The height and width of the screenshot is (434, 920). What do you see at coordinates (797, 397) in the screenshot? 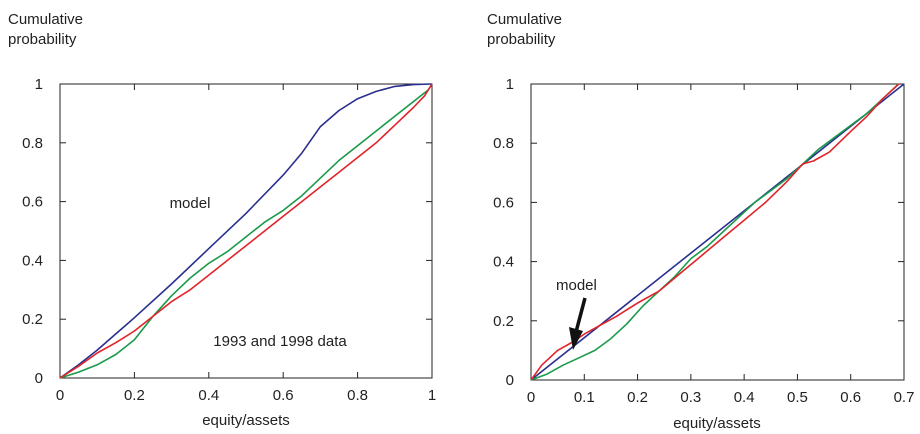
I see `x-tick-label: 0.5` at bounding box center [797, 397].